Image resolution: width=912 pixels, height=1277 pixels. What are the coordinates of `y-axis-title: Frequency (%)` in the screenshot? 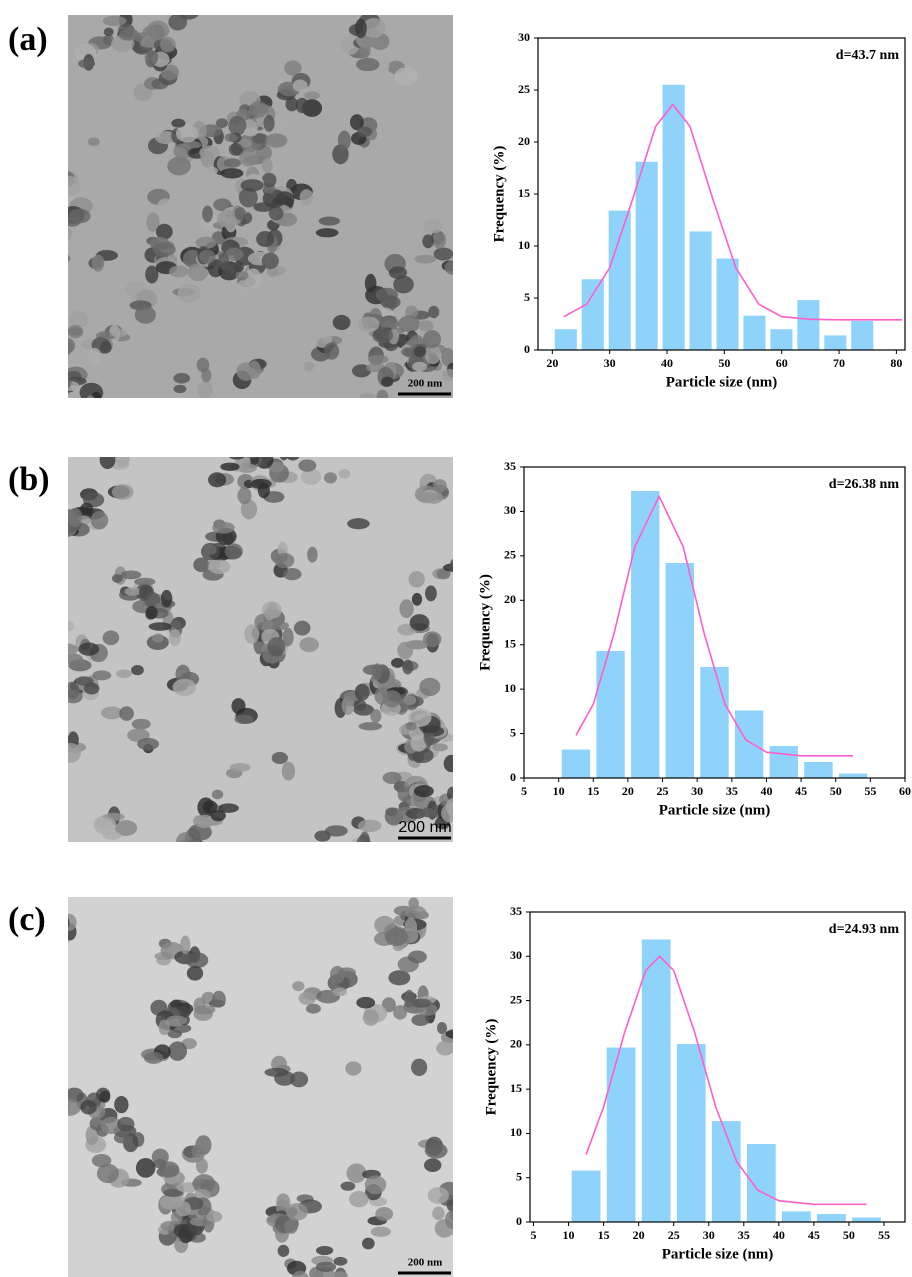 It's located at (491, 1067).